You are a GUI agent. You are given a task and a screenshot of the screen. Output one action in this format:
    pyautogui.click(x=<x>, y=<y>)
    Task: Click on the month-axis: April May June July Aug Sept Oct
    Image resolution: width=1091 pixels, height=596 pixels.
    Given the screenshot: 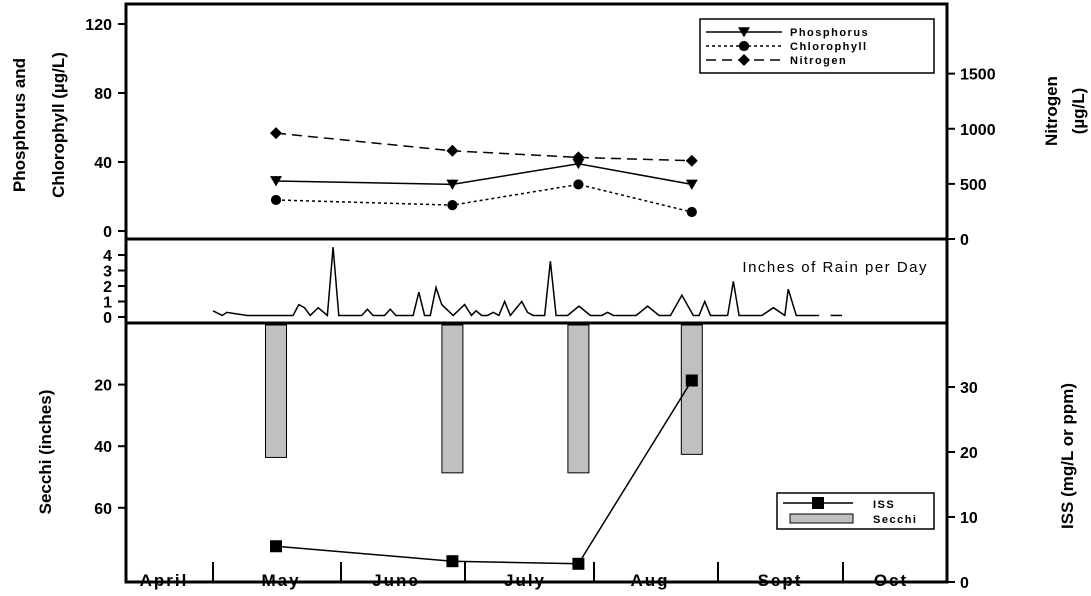 What is the action you would take?
    pyautogui.click(x=524, y=576)
    